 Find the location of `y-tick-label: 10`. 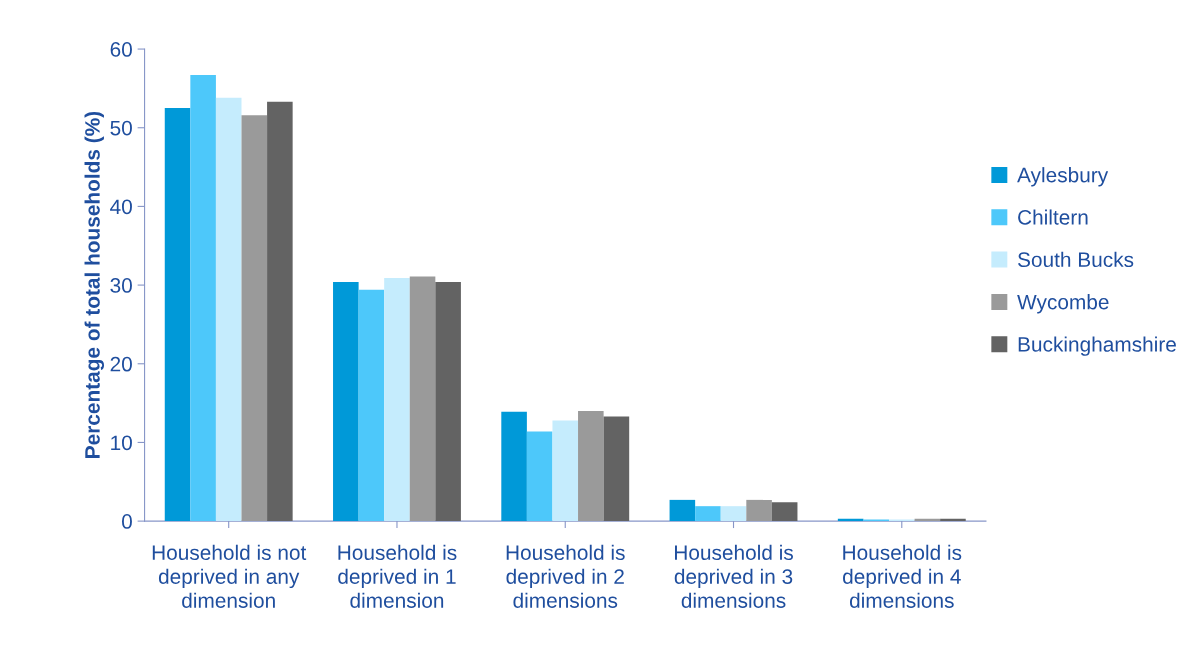

y-tick-label: 10 is located at coordinates (121, 443).